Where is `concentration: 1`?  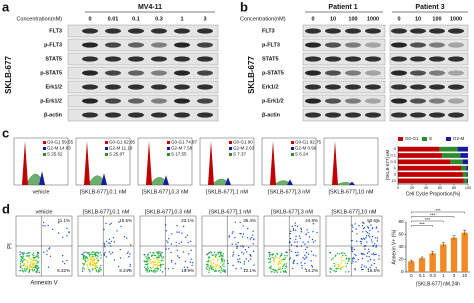
concentration: 1 is located at coordinates (181, 19).